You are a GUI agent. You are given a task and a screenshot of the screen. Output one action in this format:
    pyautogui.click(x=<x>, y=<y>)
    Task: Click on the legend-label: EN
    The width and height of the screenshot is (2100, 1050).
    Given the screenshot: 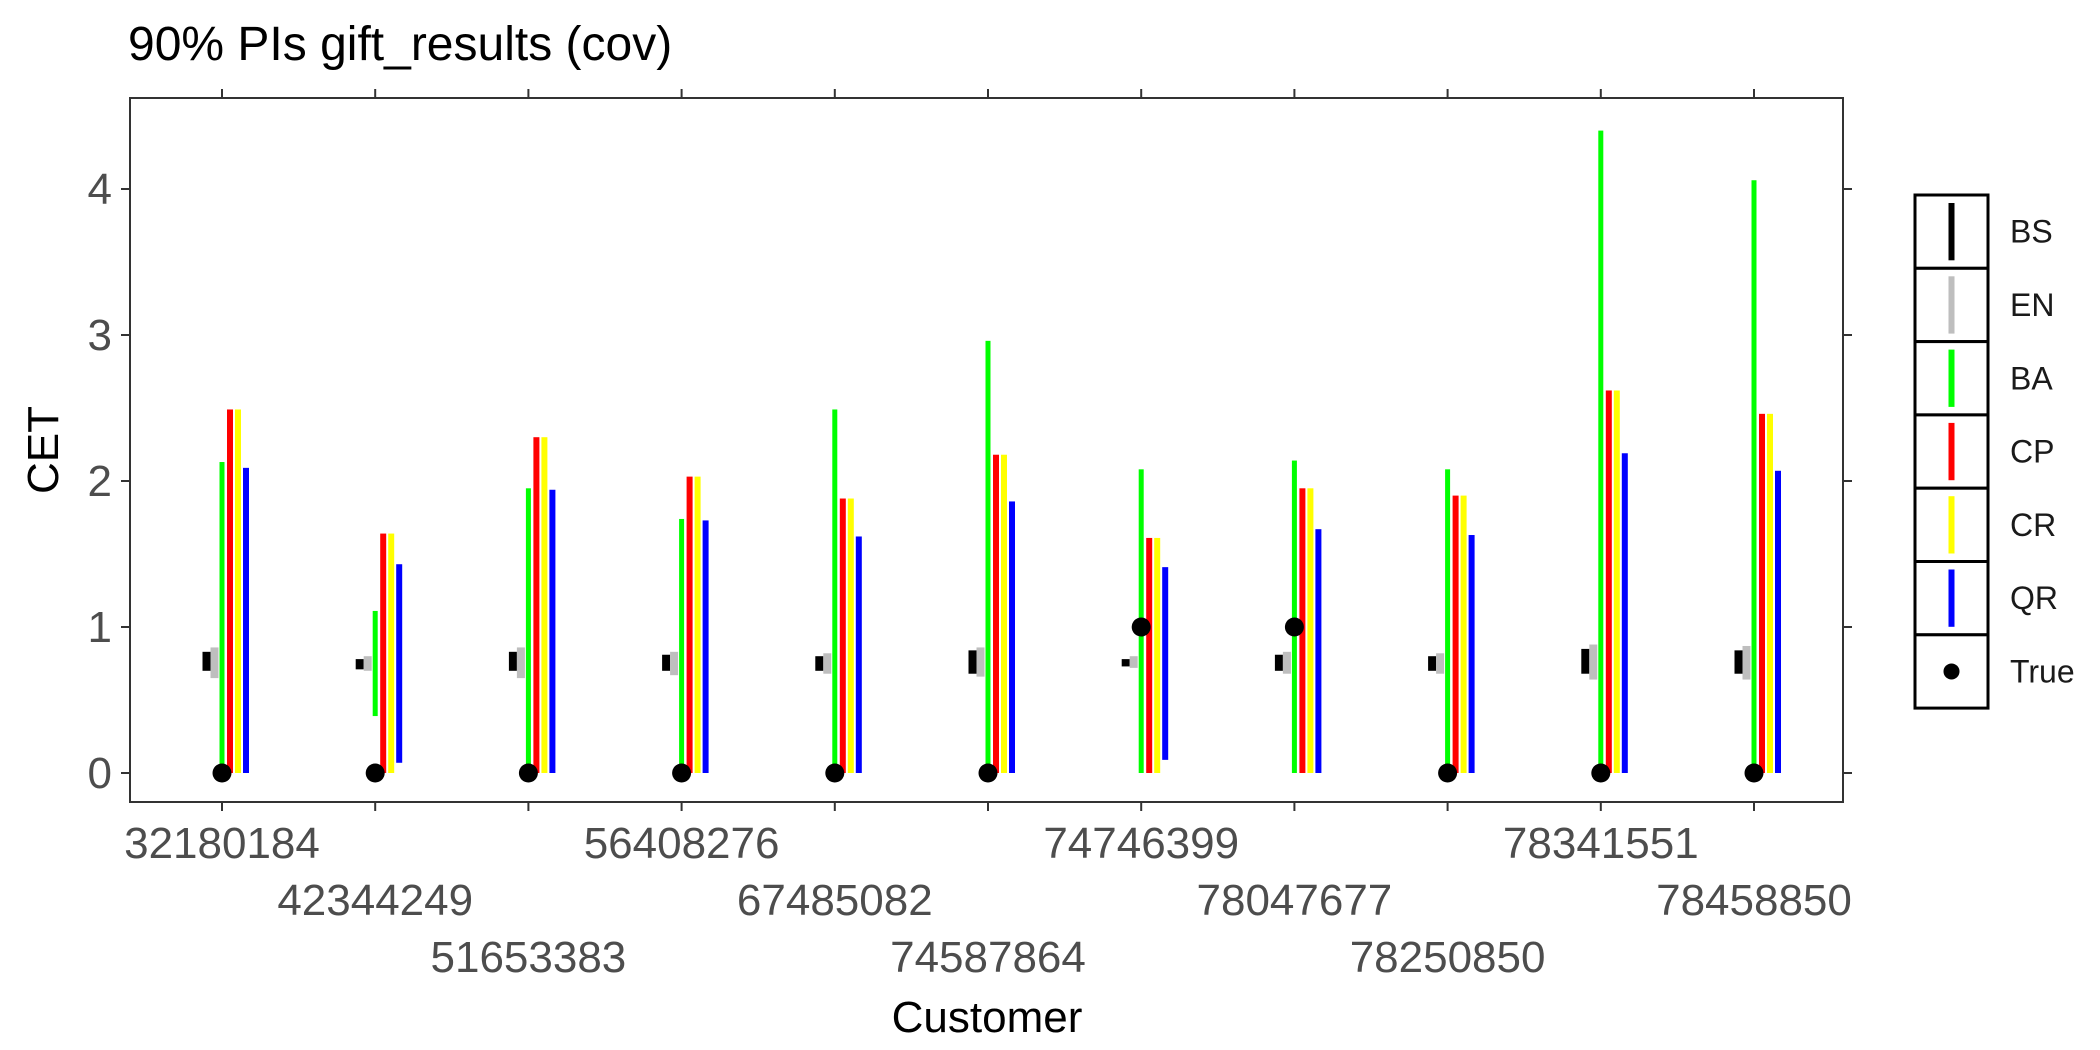 What is the action you would take?
    pyautogui.click(x=2032, y=305)
    